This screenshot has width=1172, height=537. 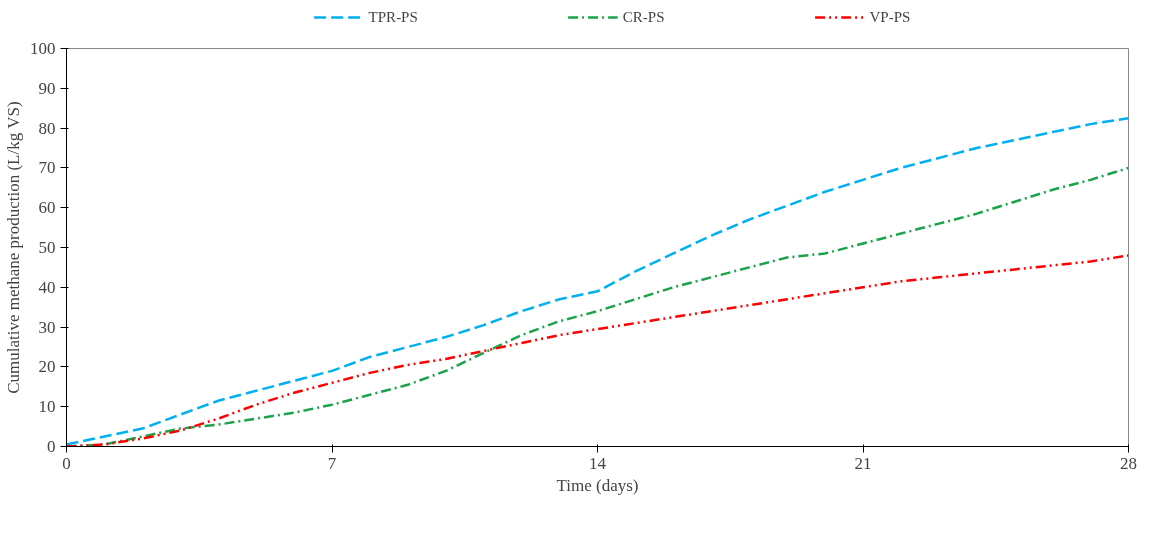 What do you see at coordinates (47, 367) in the screenshot?
I see `y-tick-label: 20` at bounding box center [47, 367].